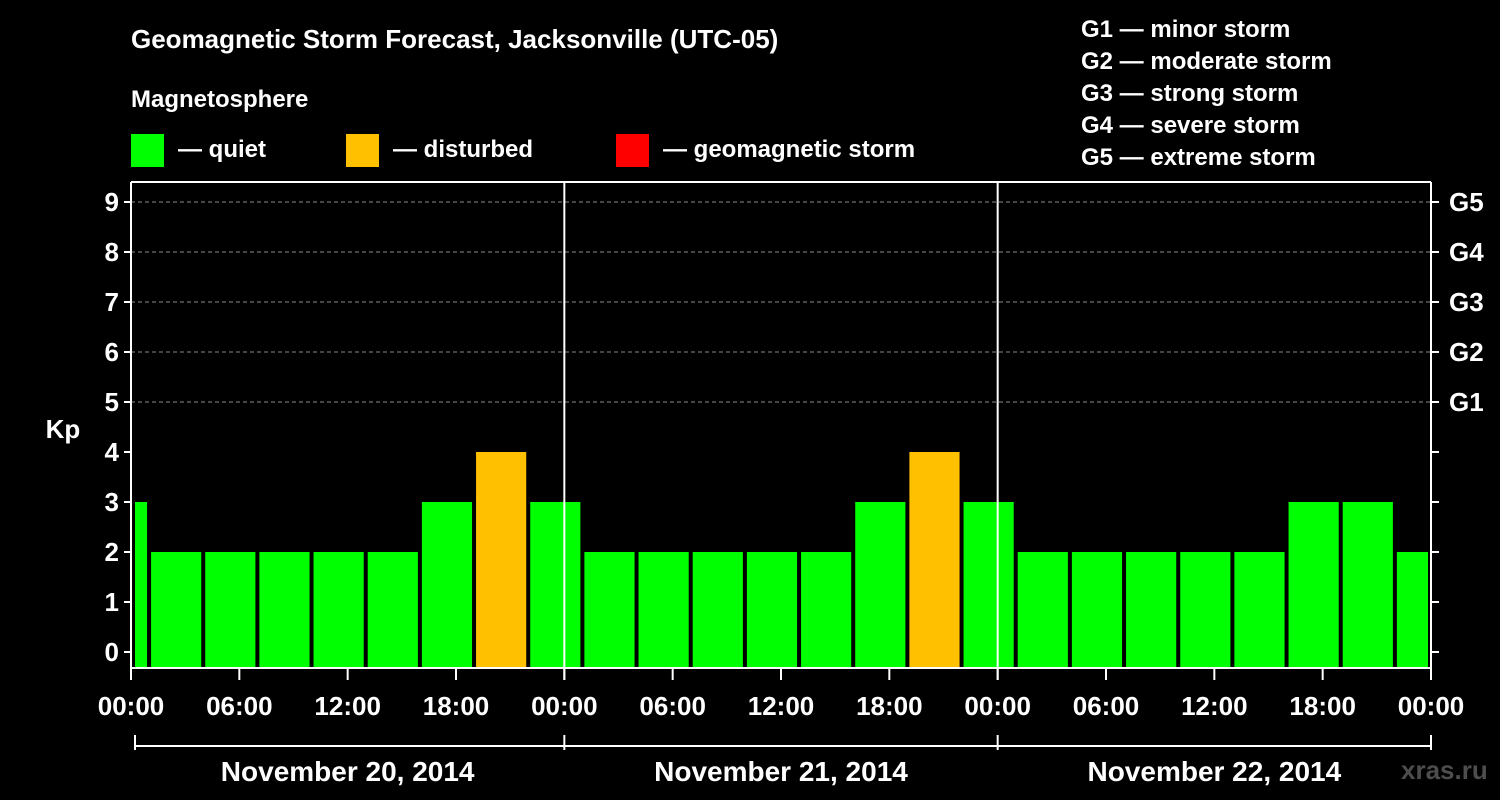  What do you see at coordinates (112, 652) in the screenshot?
I see `y-tick-label: 0` at bounding box center [112, 652].